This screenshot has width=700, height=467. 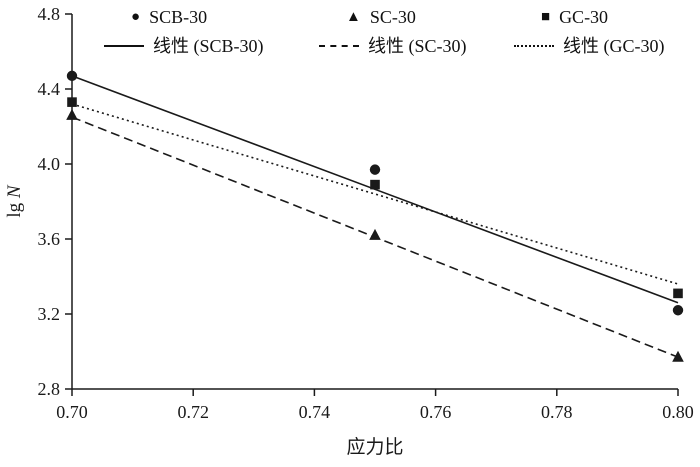 I want to click on y-tick-label: 4.4, so click(x=49, y=89).